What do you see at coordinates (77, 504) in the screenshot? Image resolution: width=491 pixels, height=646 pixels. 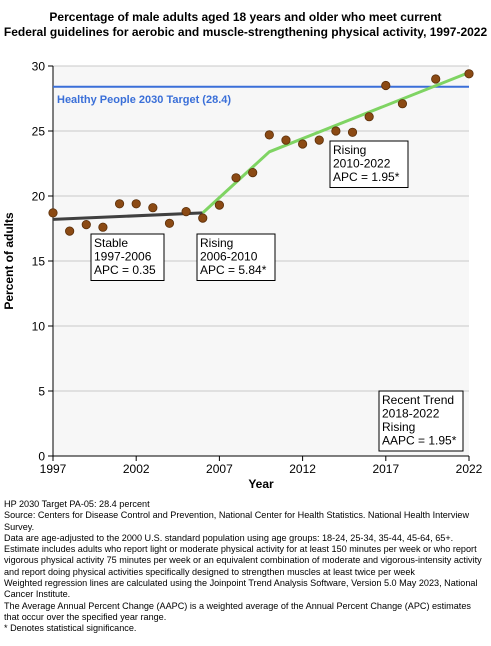 I see `footnote: HP 2030 Target PA-05: 28.4 percent` at bounding box center [77, 504].